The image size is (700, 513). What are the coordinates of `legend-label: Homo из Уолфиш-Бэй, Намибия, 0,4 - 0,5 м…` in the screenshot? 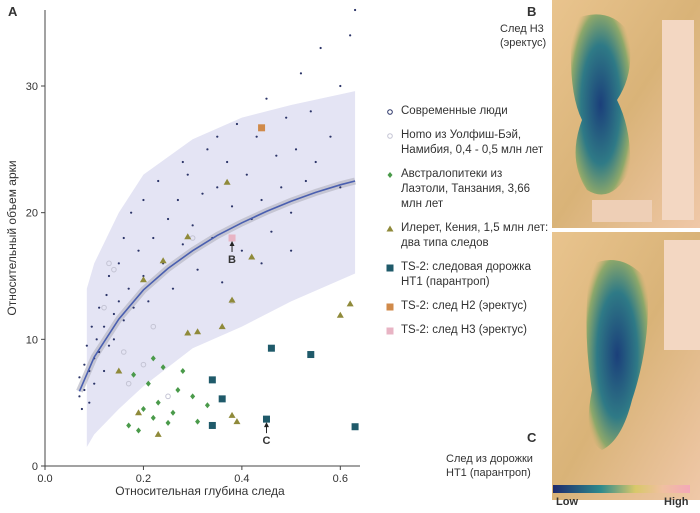 It's located at (472, 142).